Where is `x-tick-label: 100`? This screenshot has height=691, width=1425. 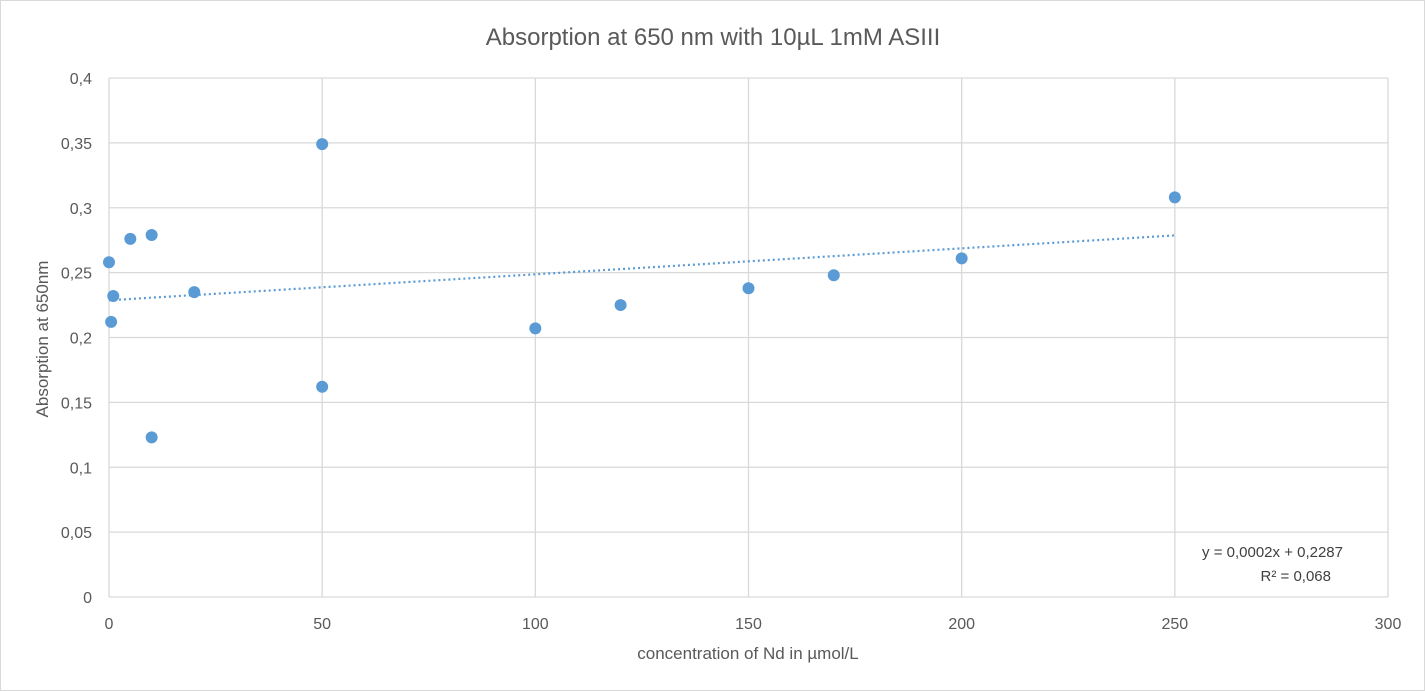
x-tick-label: 100 is located at coordinates (535, 624).